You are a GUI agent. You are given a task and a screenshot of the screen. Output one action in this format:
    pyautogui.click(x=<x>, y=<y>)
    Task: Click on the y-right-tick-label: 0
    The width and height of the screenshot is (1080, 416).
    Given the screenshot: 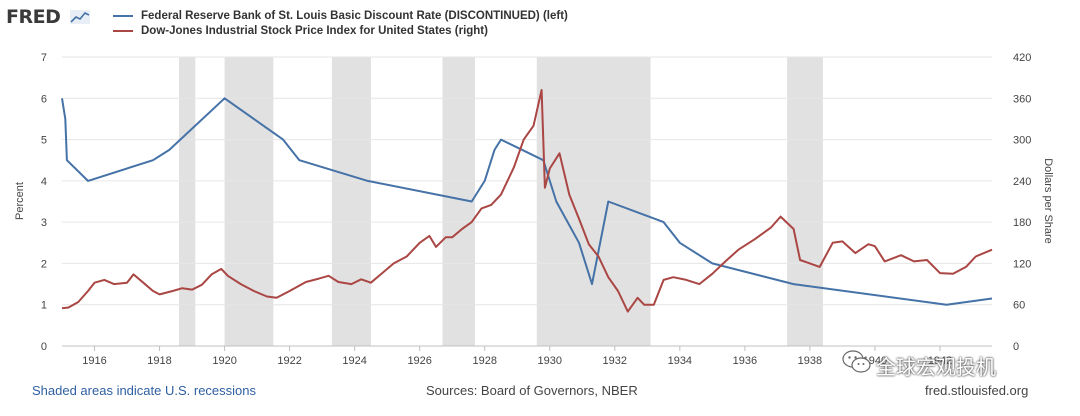 What is the action you would take?
    pyautogui.click(x=1016, y=347)
    